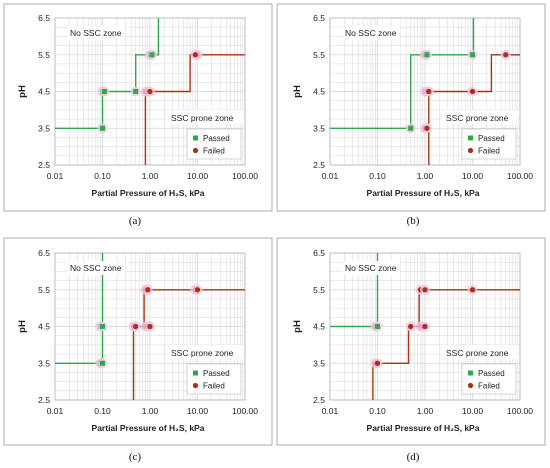 This screenshot has width=550, height=468. I want to click on panel-label: (c), so click(135, 457).